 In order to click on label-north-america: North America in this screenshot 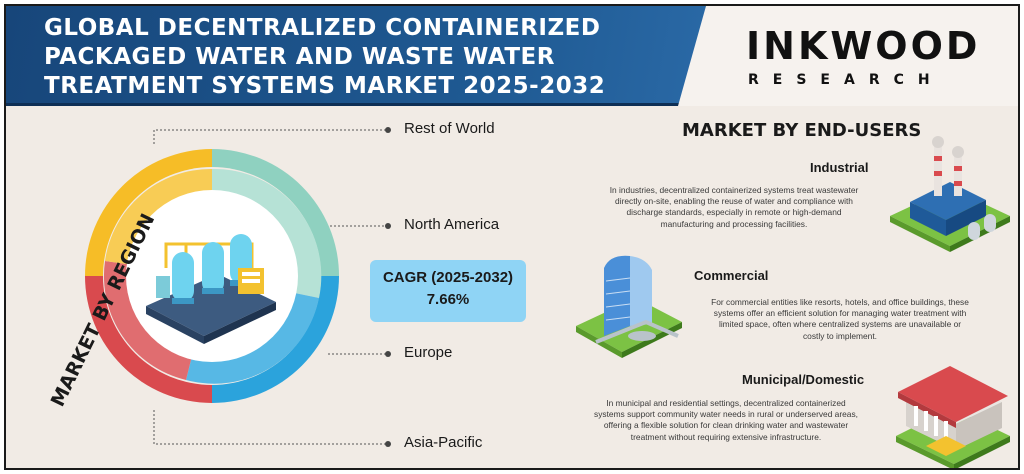, I will do `click(452, 224)`.